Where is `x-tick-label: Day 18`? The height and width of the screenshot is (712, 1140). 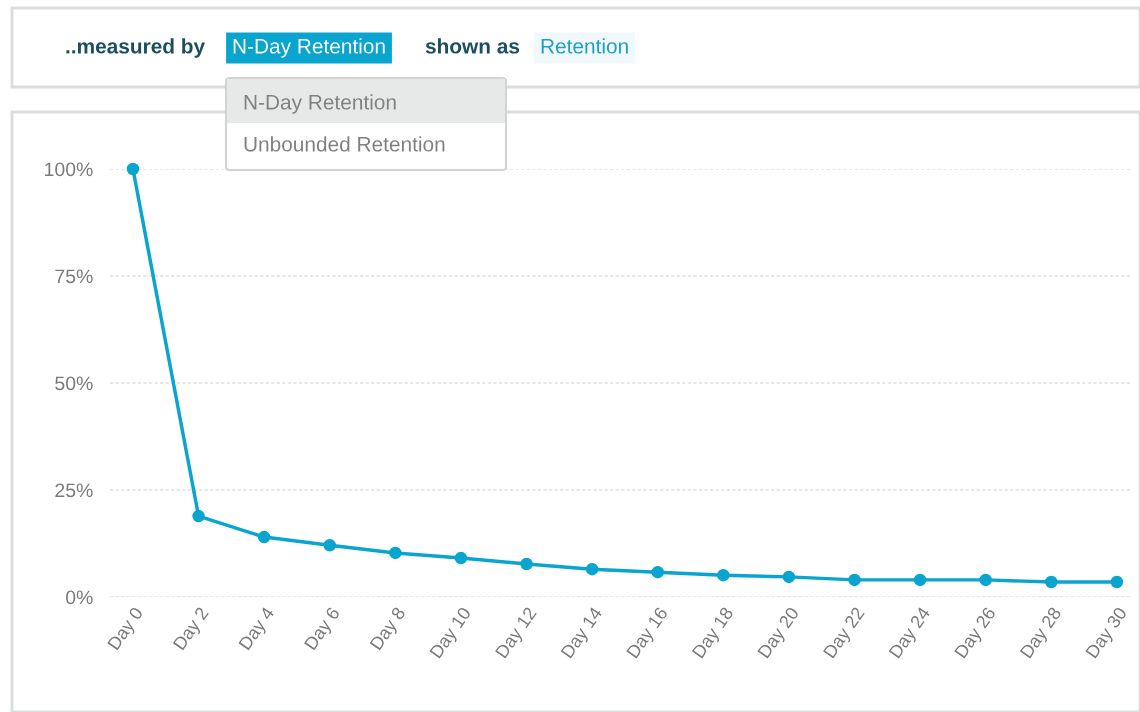 x-tick-label: Day 18 is located at coordinates (714, 633).